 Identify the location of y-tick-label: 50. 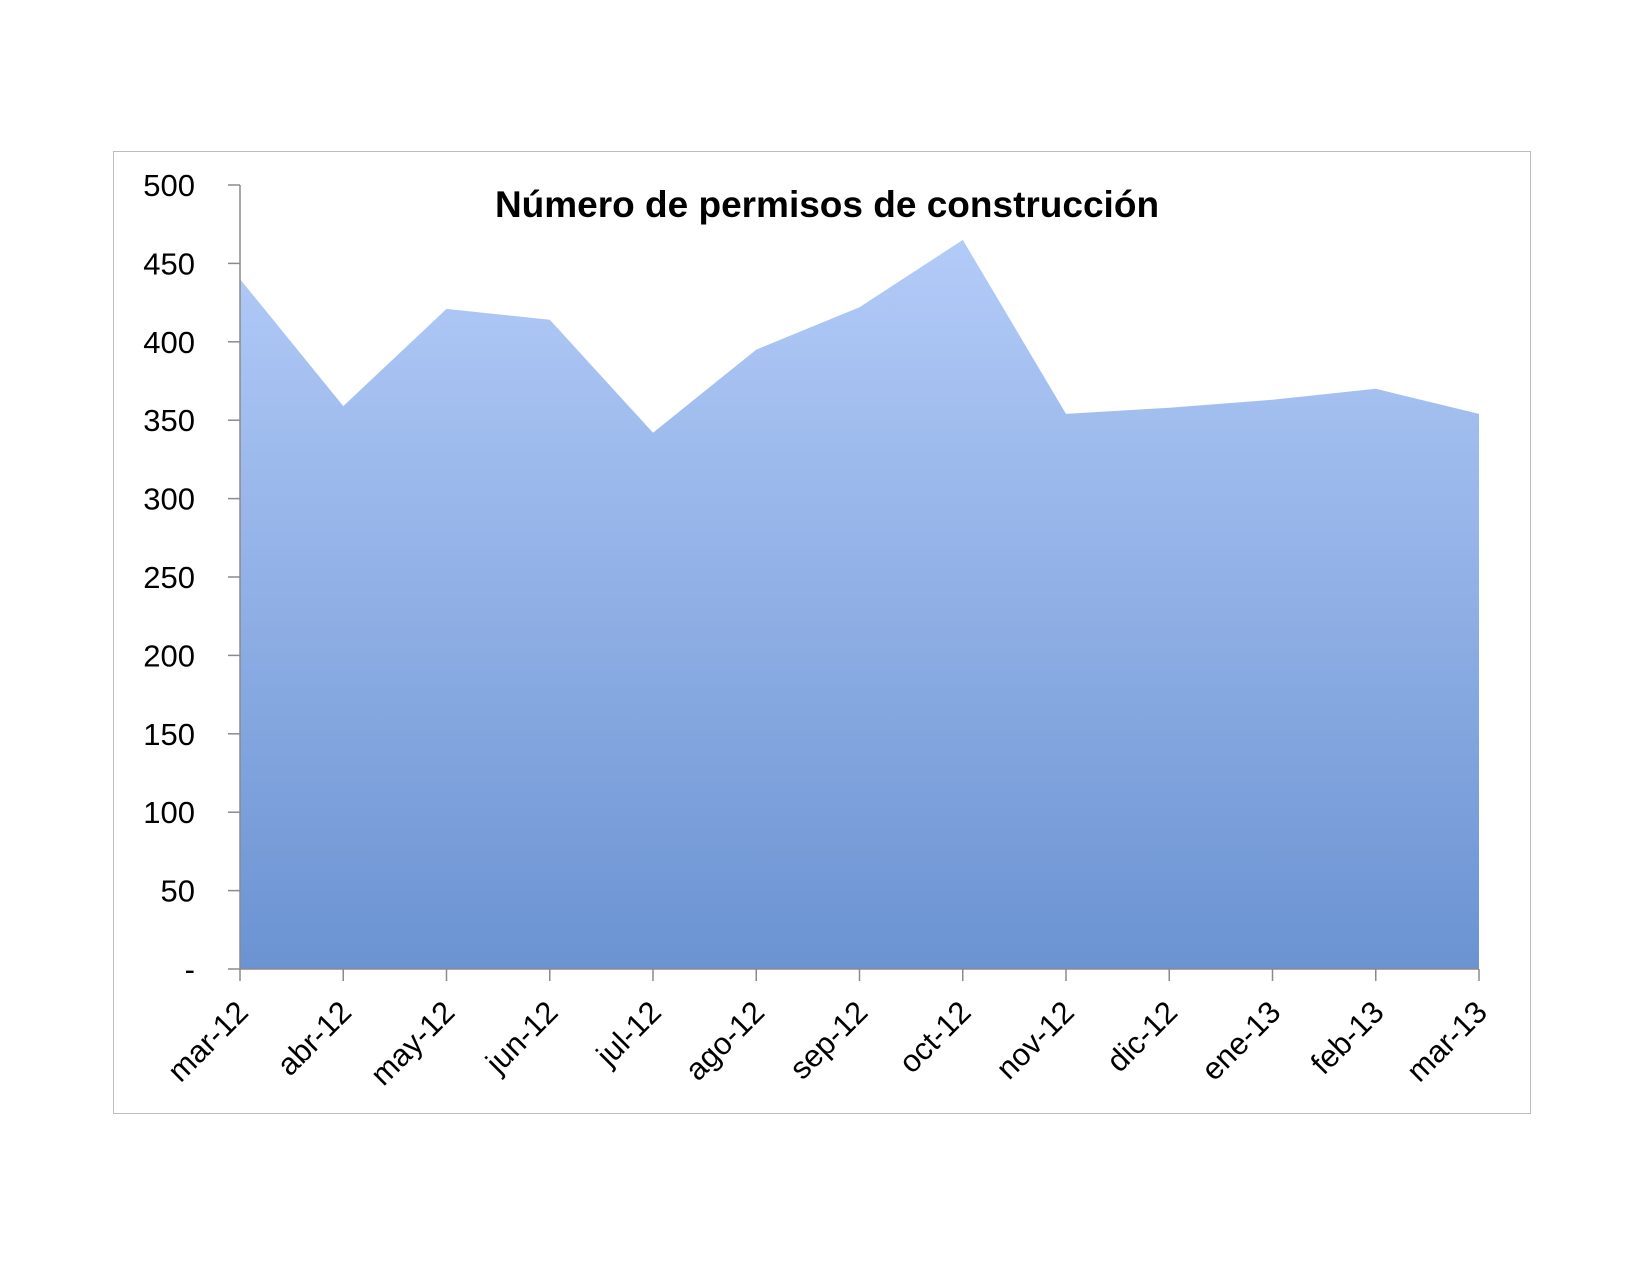
(178, 891).